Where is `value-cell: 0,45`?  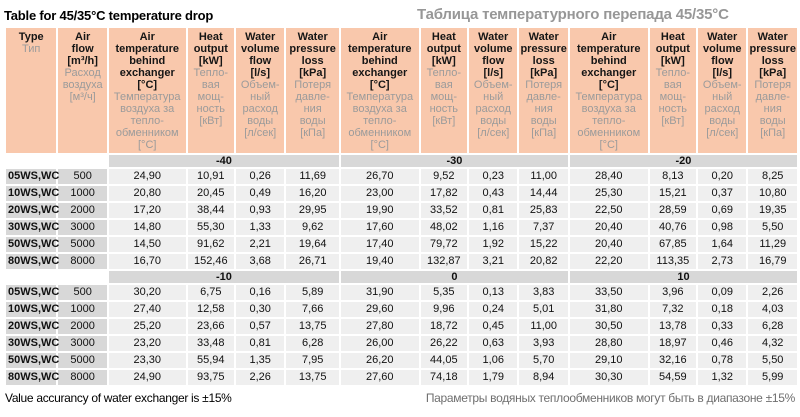 value-cell: 0,45 is located at coordinates (493, 326).